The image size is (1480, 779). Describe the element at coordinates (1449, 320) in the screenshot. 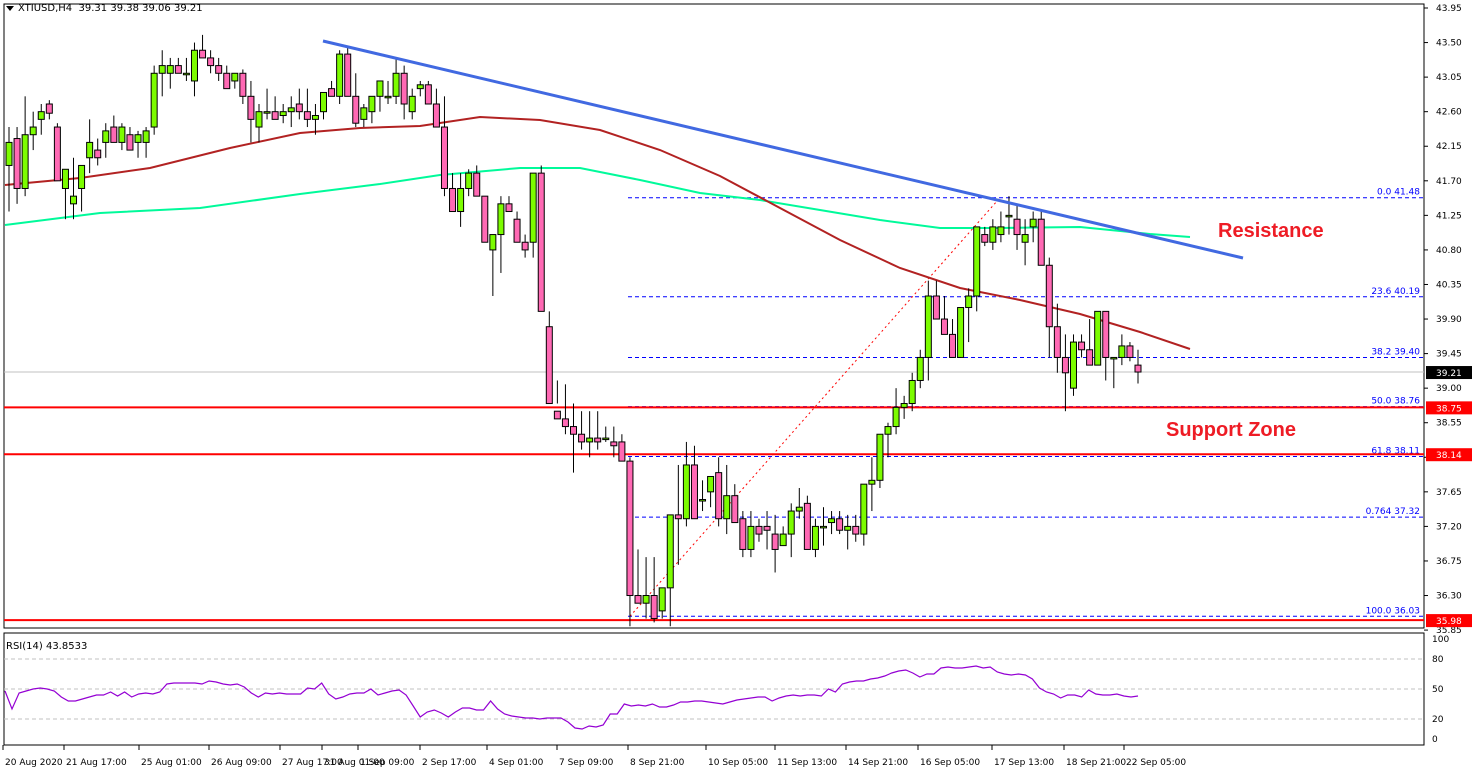

I see `price-axis-label: 39.90` at that location.